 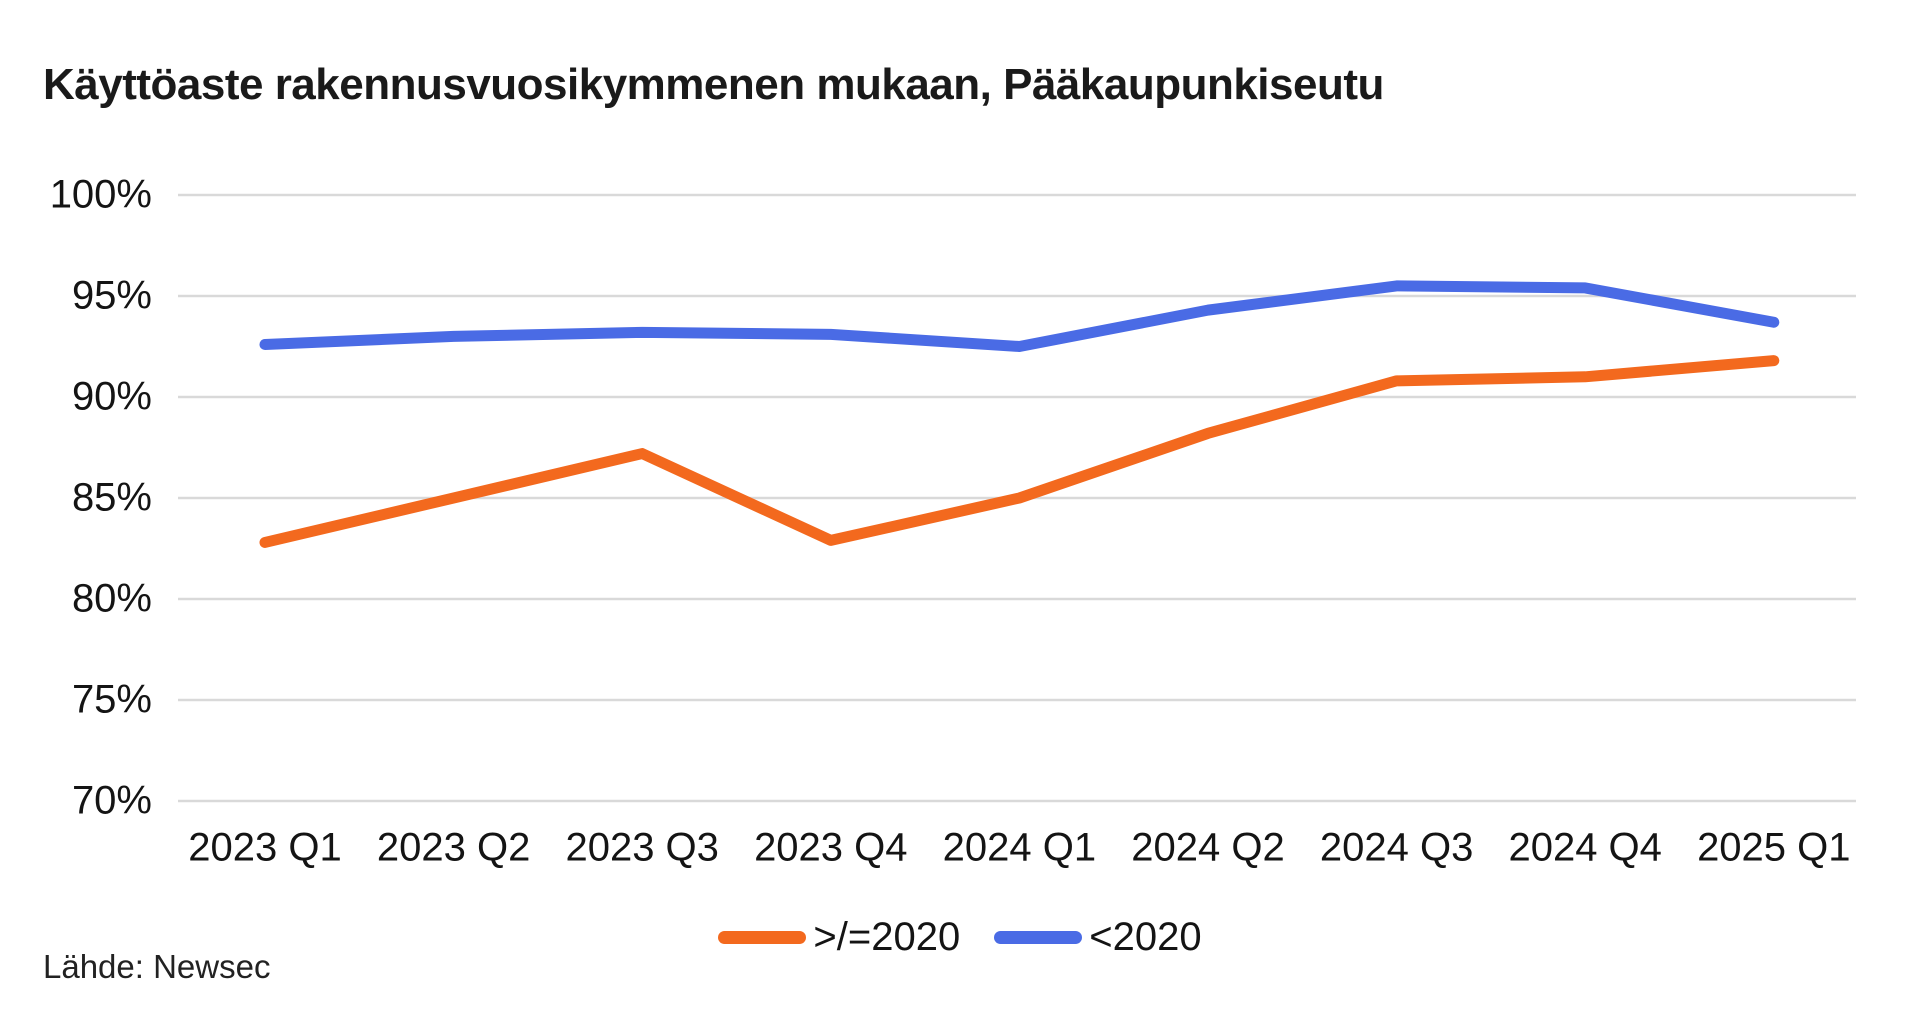 I want to click on legend: >/=2020 <2020, so click(x=960, y=937).